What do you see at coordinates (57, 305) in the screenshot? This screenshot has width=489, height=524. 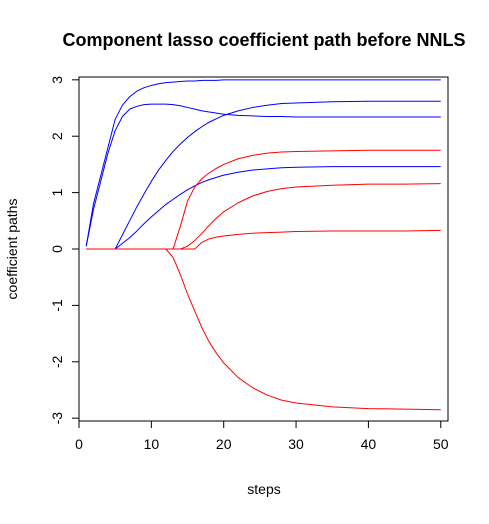 I see `y-tick-label: -1` at bounding box center [57, 305].